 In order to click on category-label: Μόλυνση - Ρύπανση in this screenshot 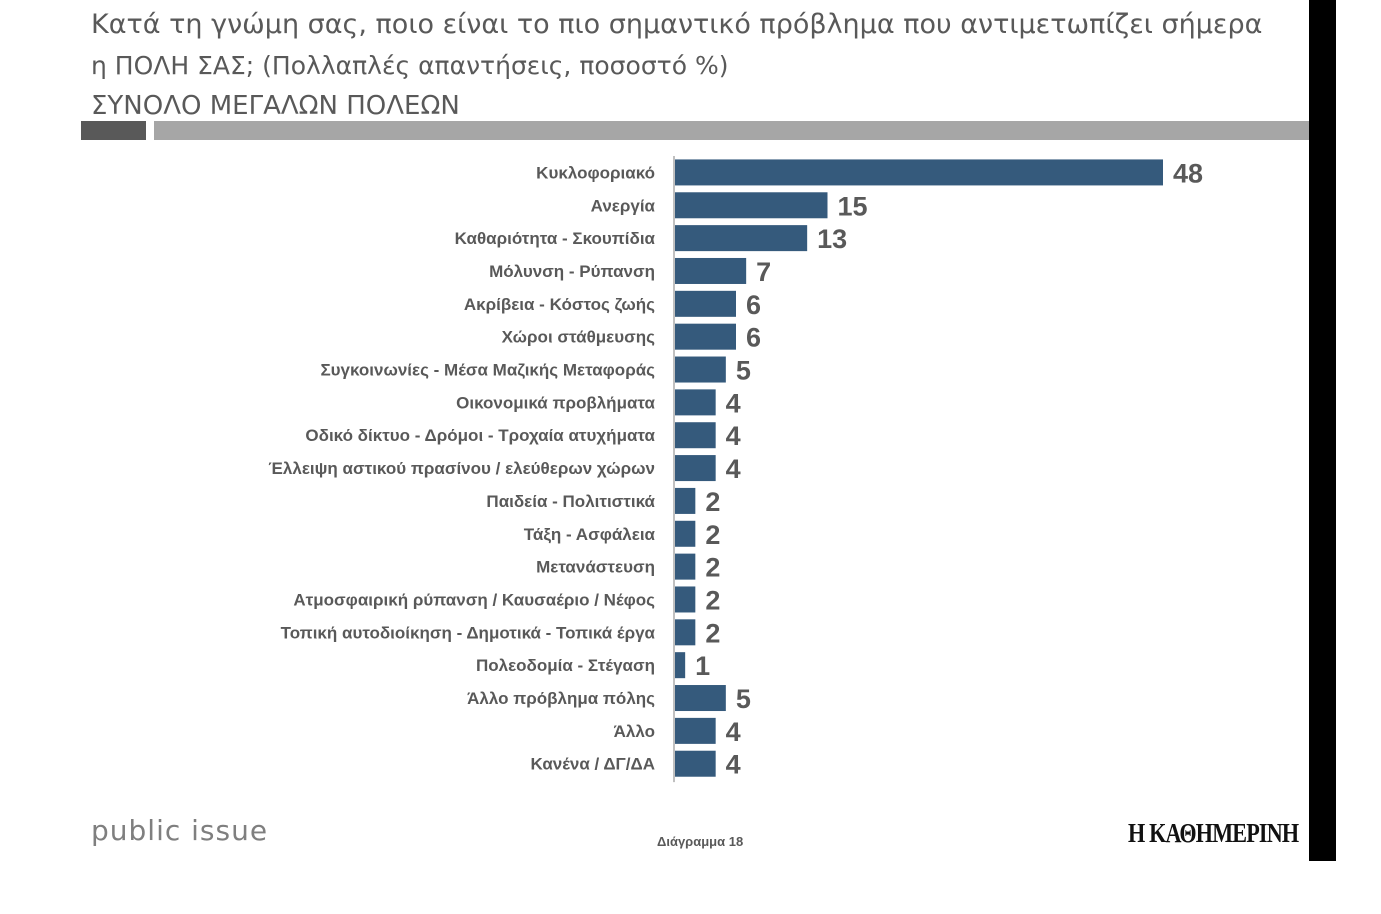, I will do `click(572, 271)`.